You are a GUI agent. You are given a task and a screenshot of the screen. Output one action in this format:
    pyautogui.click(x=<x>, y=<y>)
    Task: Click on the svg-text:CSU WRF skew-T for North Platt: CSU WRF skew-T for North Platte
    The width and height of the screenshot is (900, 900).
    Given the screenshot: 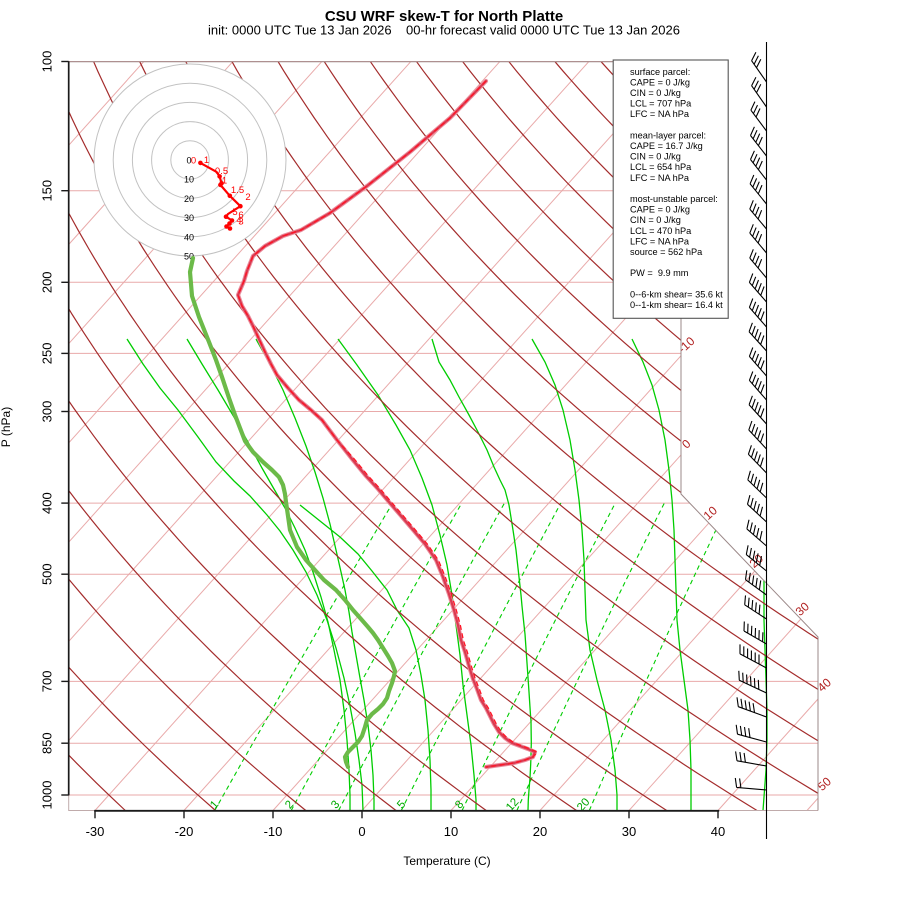 What is the action you would take?
    pyautogui.click(x=444, y=16)
    